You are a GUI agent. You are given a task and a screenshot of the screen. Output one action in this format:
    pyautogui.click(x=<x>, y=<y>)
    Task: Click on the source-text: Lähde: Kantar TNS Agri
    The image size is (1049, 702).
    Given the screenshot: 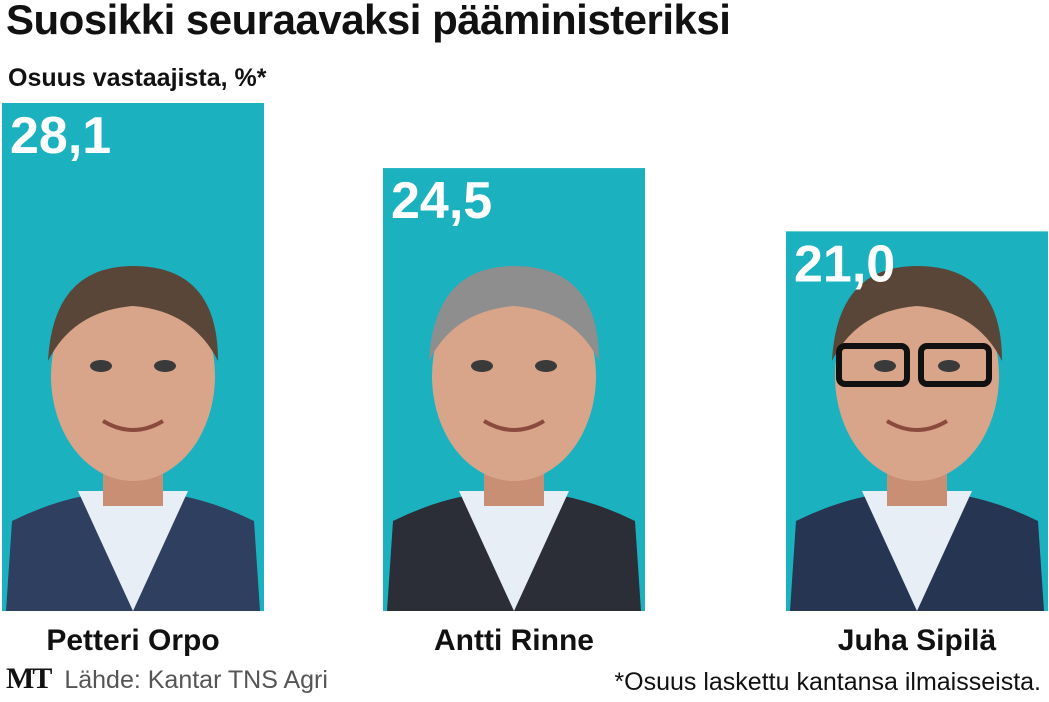 What is the action you would take?
    pyautogui.click(x=196, y=680)
    